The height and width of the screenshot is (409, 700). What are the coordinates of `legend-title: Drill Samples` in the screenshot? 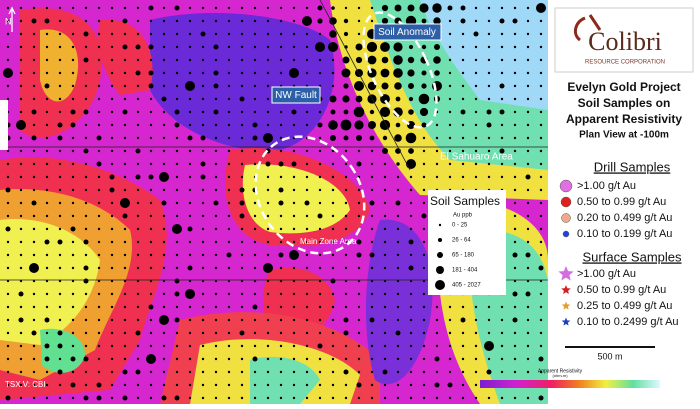 It's located at (632, 166).